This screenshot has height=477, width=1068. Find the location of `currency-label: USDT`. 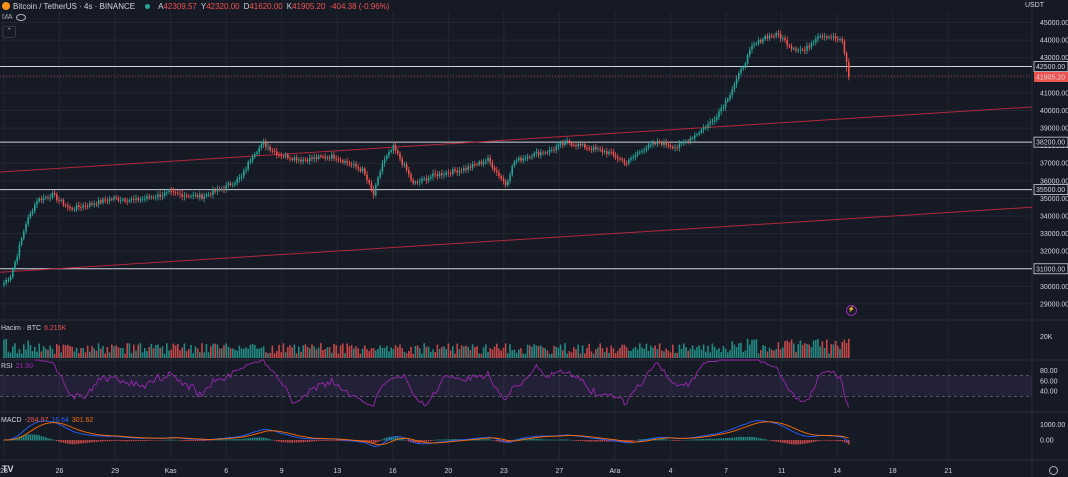

currency-label: USDT is located at coordinates (1034, 5).